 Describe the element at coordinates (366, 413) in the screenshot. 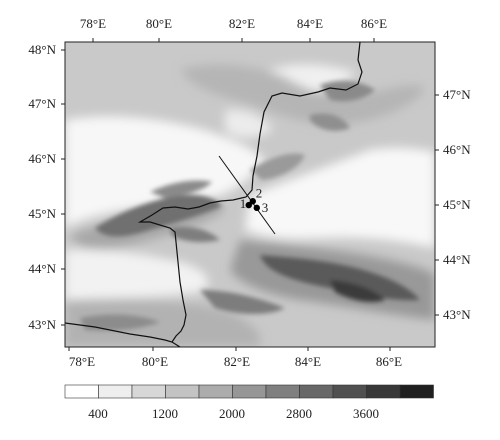

I see `legend-label: 3600` at that location.